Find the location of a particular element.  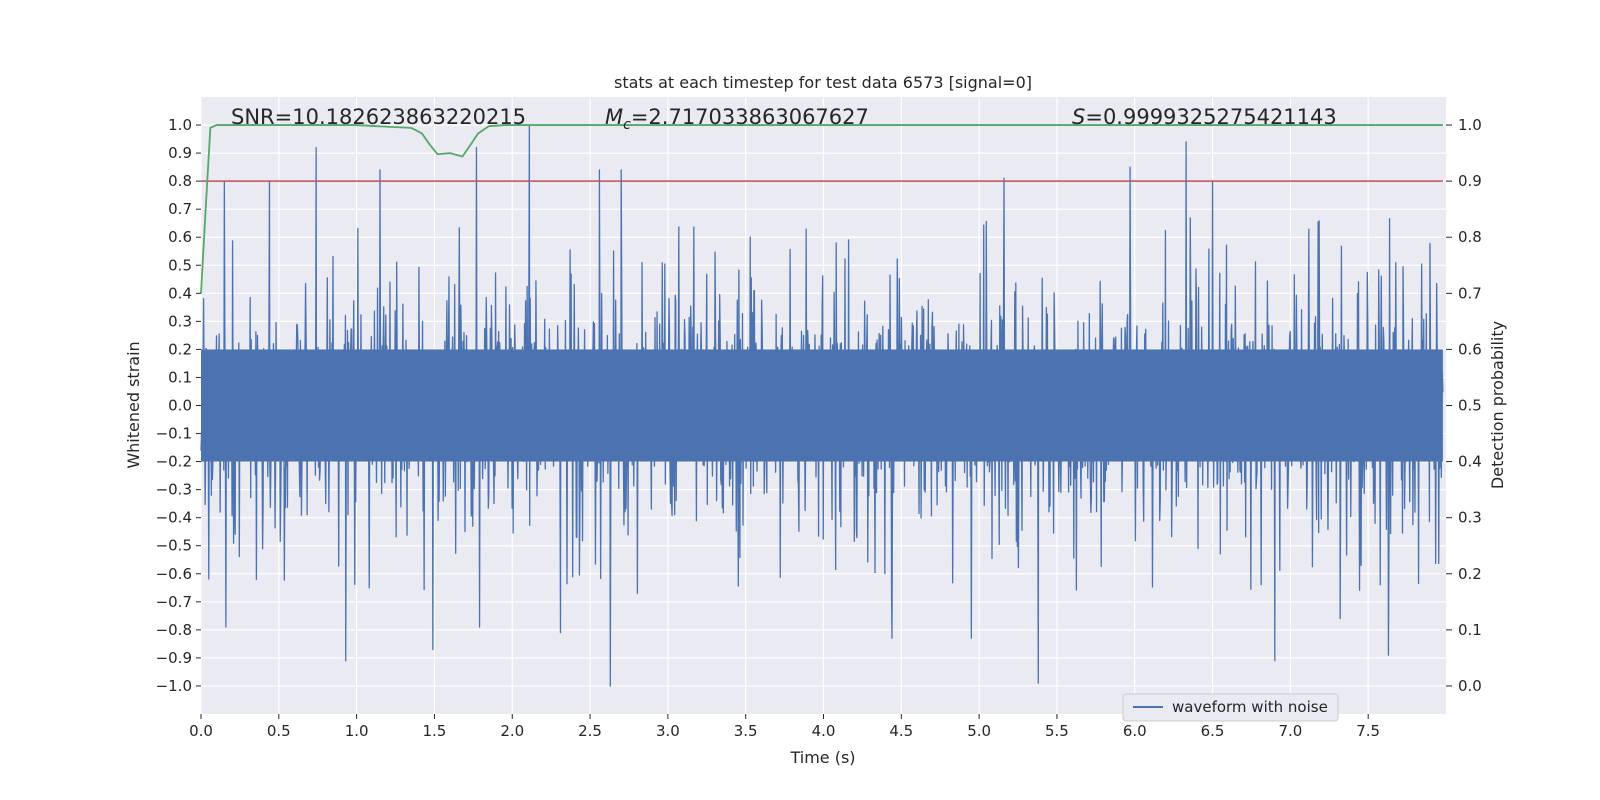

y-right-tick-label: 0.5 is located at coordinates (1470, 406).